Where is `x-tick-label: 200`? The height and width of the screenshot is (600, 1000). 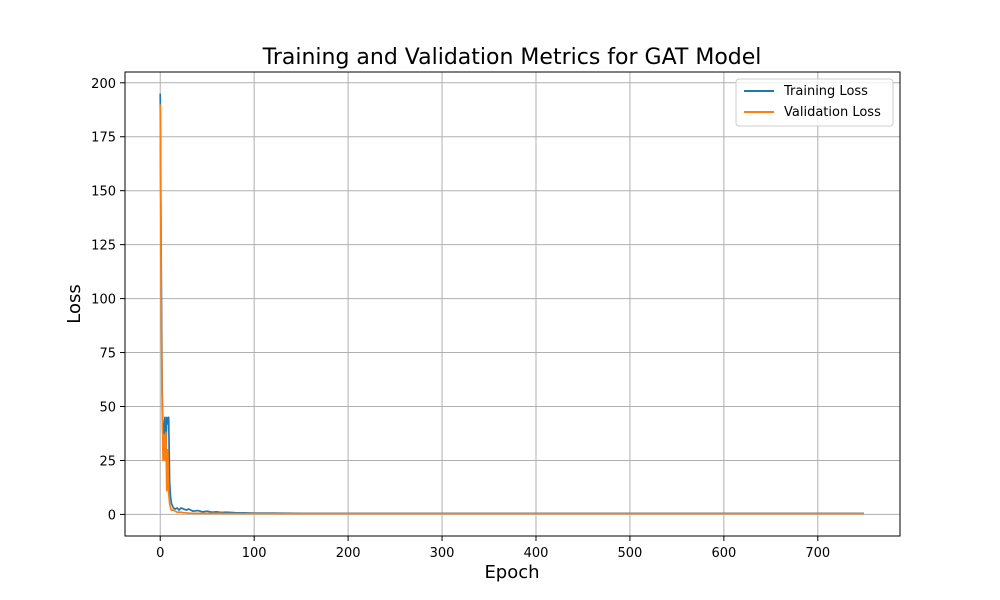
x-tick-label: 200 is located at coordinates (348, 553).